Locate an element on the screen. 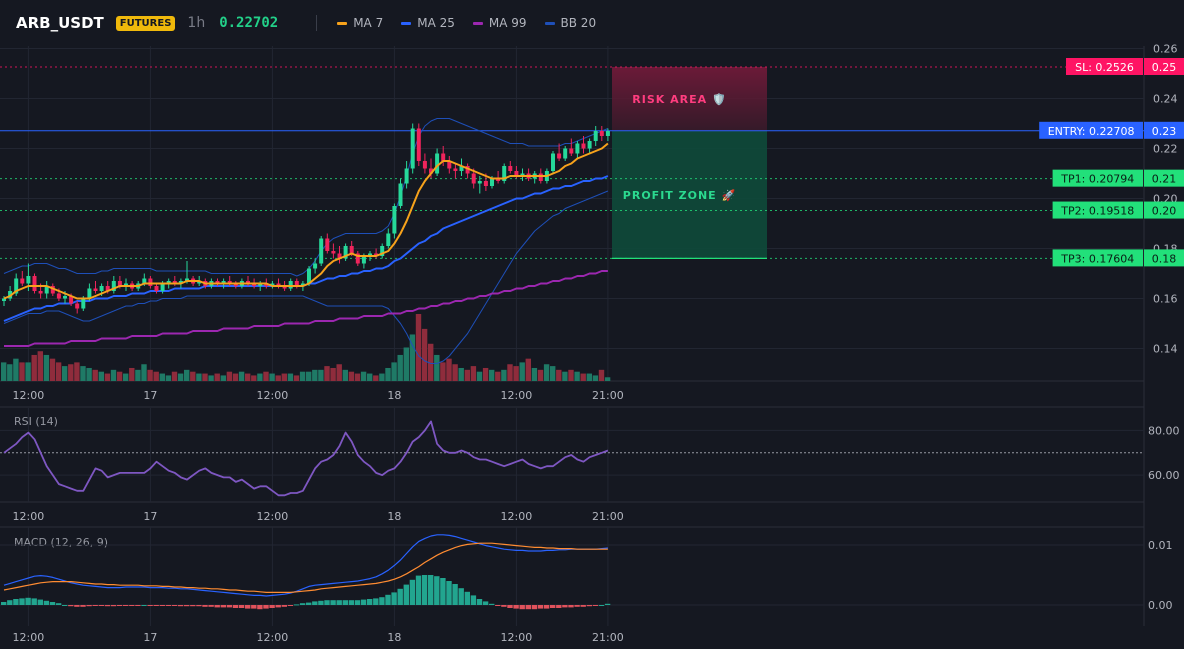 This screenshot has width=1184, height=649. timeframe-label: 1h is located at coordinates (196, 23).